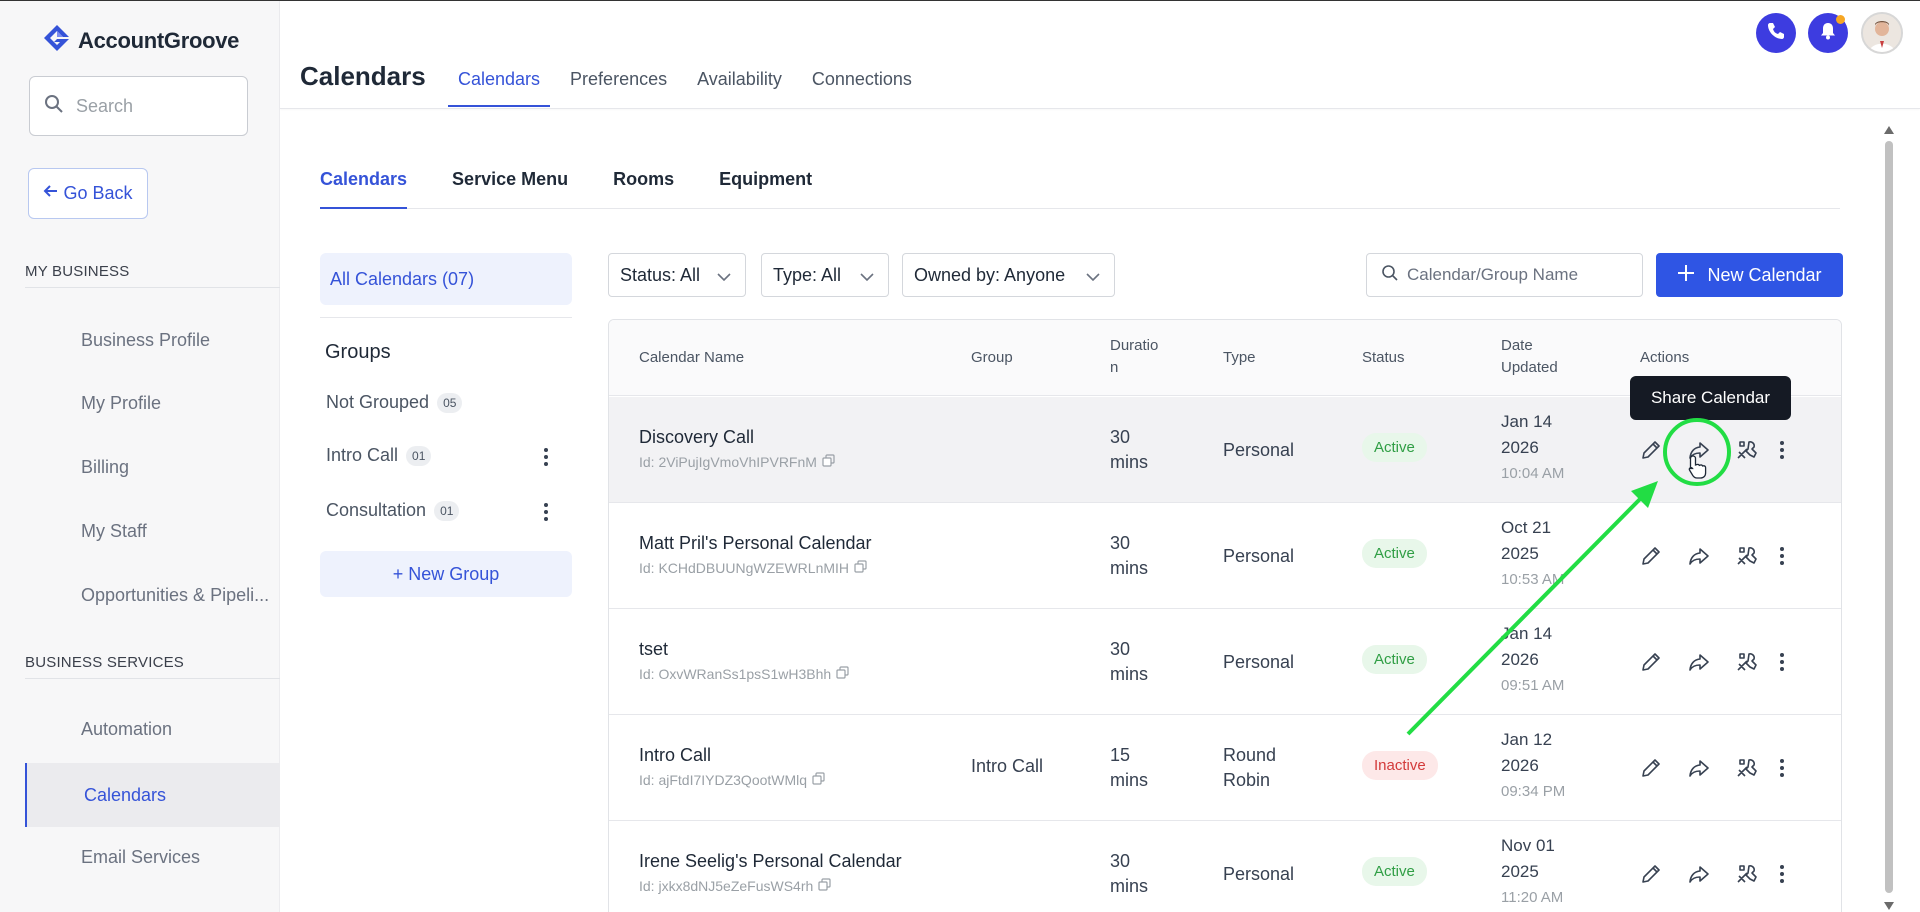  I want to click on group-item-not-grouped: Not Grouped 05, so click(441, 402).